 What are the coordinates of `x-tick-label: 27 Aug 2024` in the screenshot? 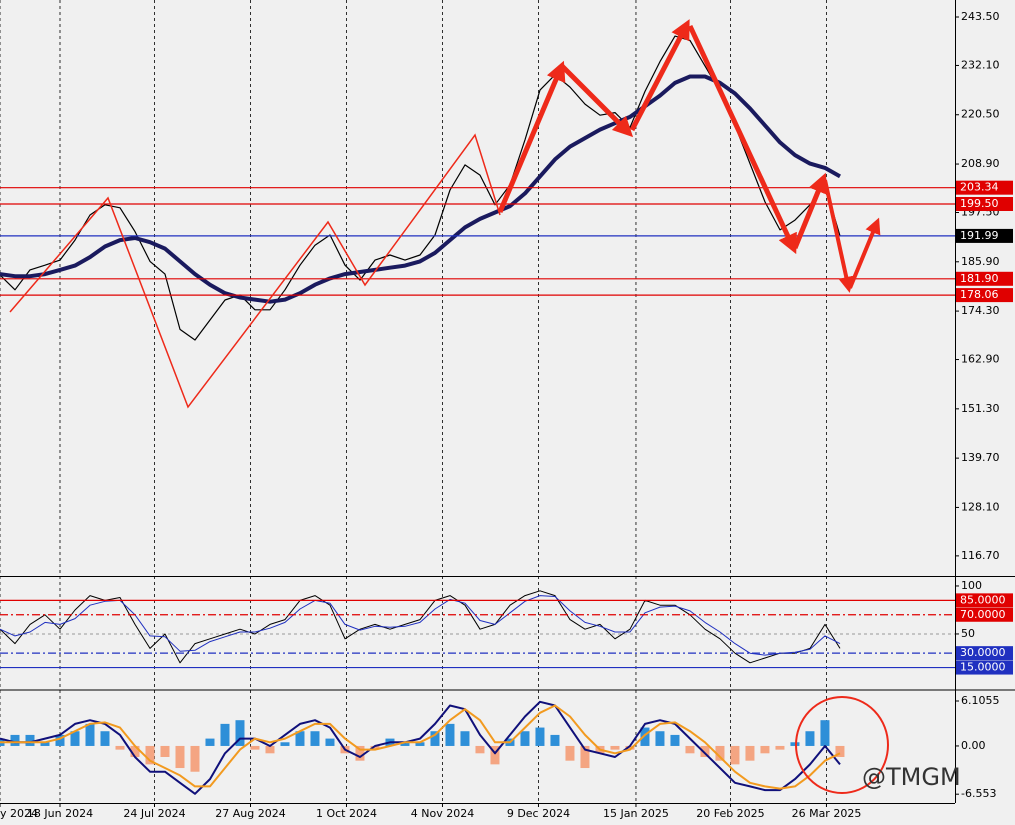 It's located at (250, 813).